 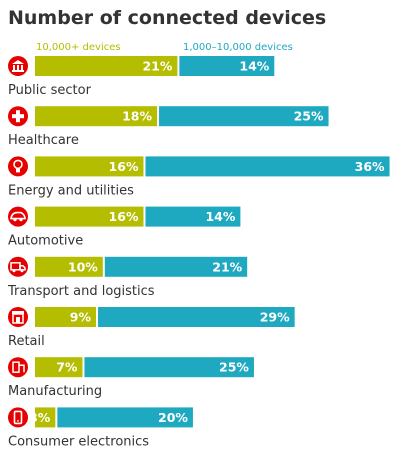 I want to click on chart-row: 10% 21% Transport and logistics, so click(x=127, y=277).